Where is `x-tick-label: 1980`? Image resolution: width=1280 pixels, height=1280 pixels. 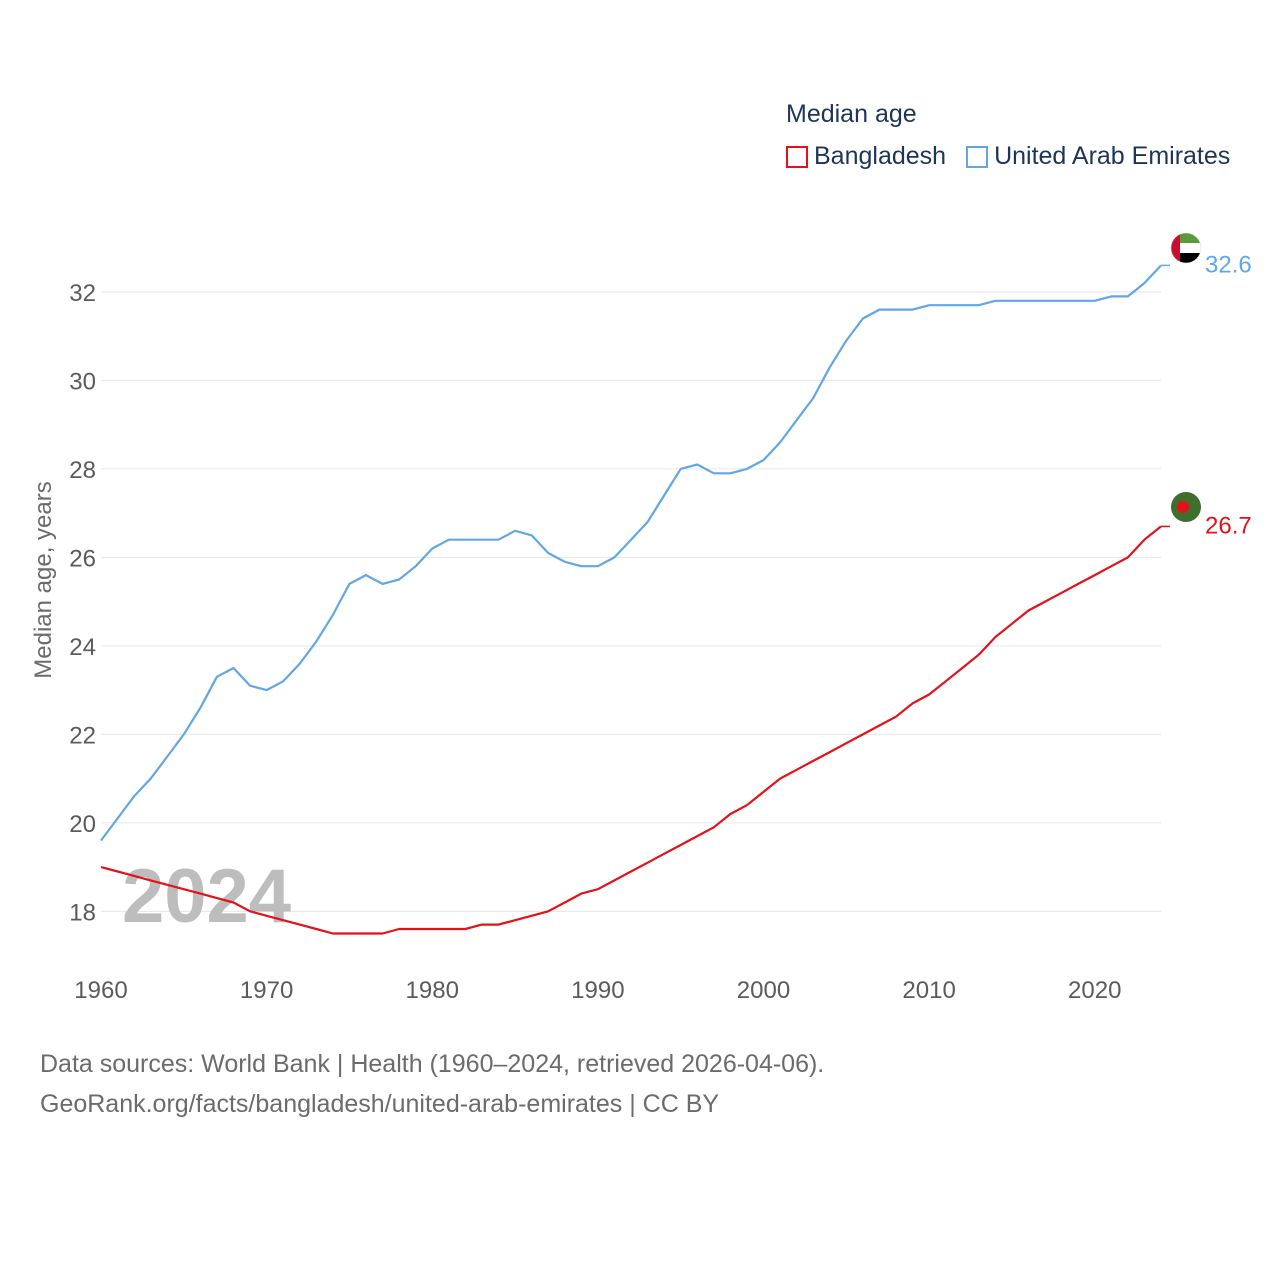
x-tick-label: 1980 is located at coordinates (432, 990).